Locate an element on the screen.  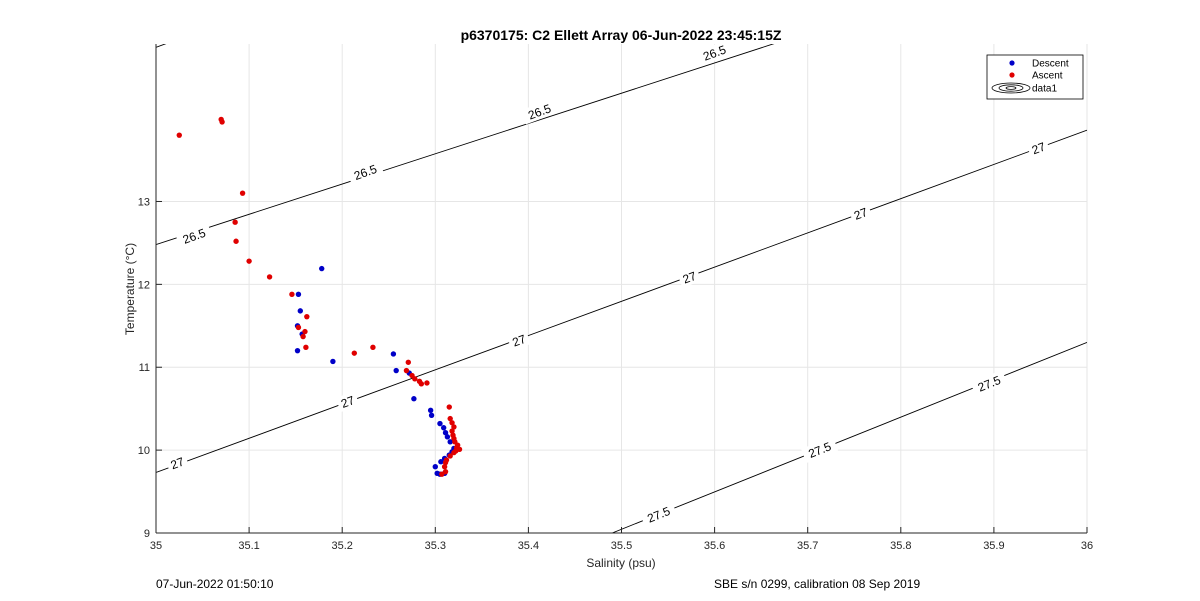
footer-timestamp: 07-Jun-2022 01:50:10 is located at coordinates (215, 584).